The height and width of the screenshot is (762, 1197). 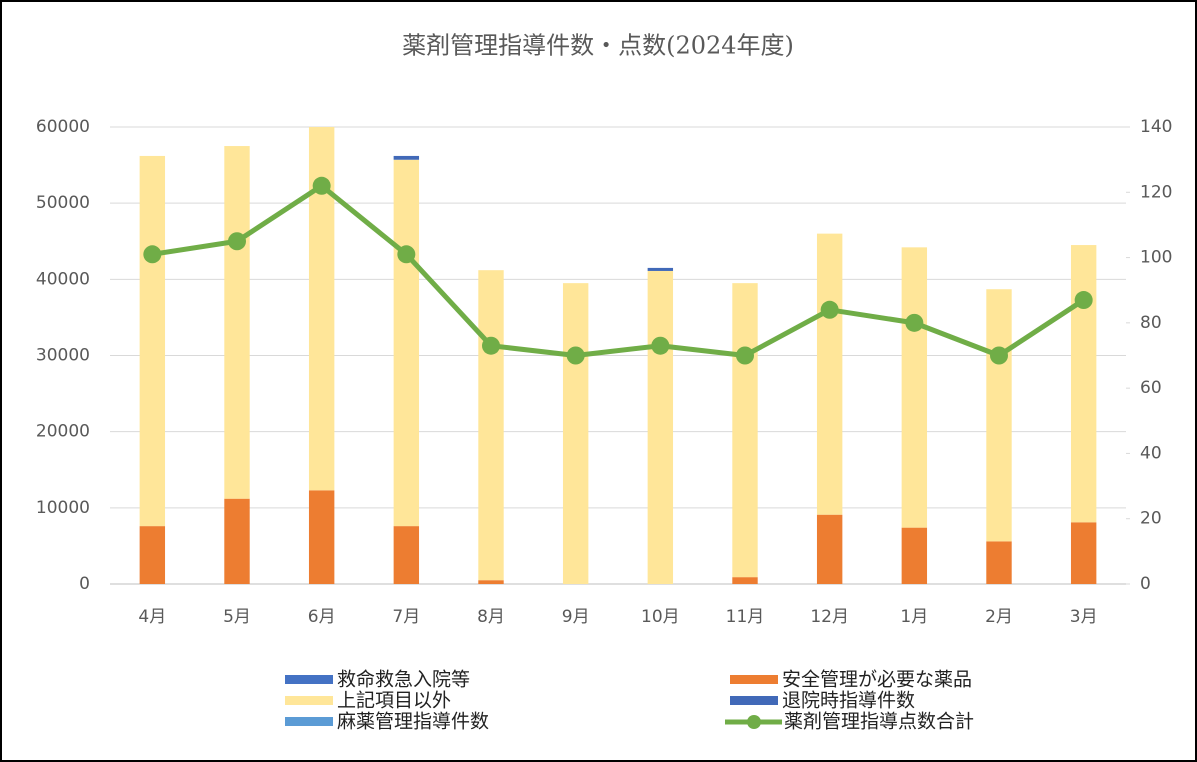 I want to click on y2-tick-label: 0, so click(x=1145, y=584).